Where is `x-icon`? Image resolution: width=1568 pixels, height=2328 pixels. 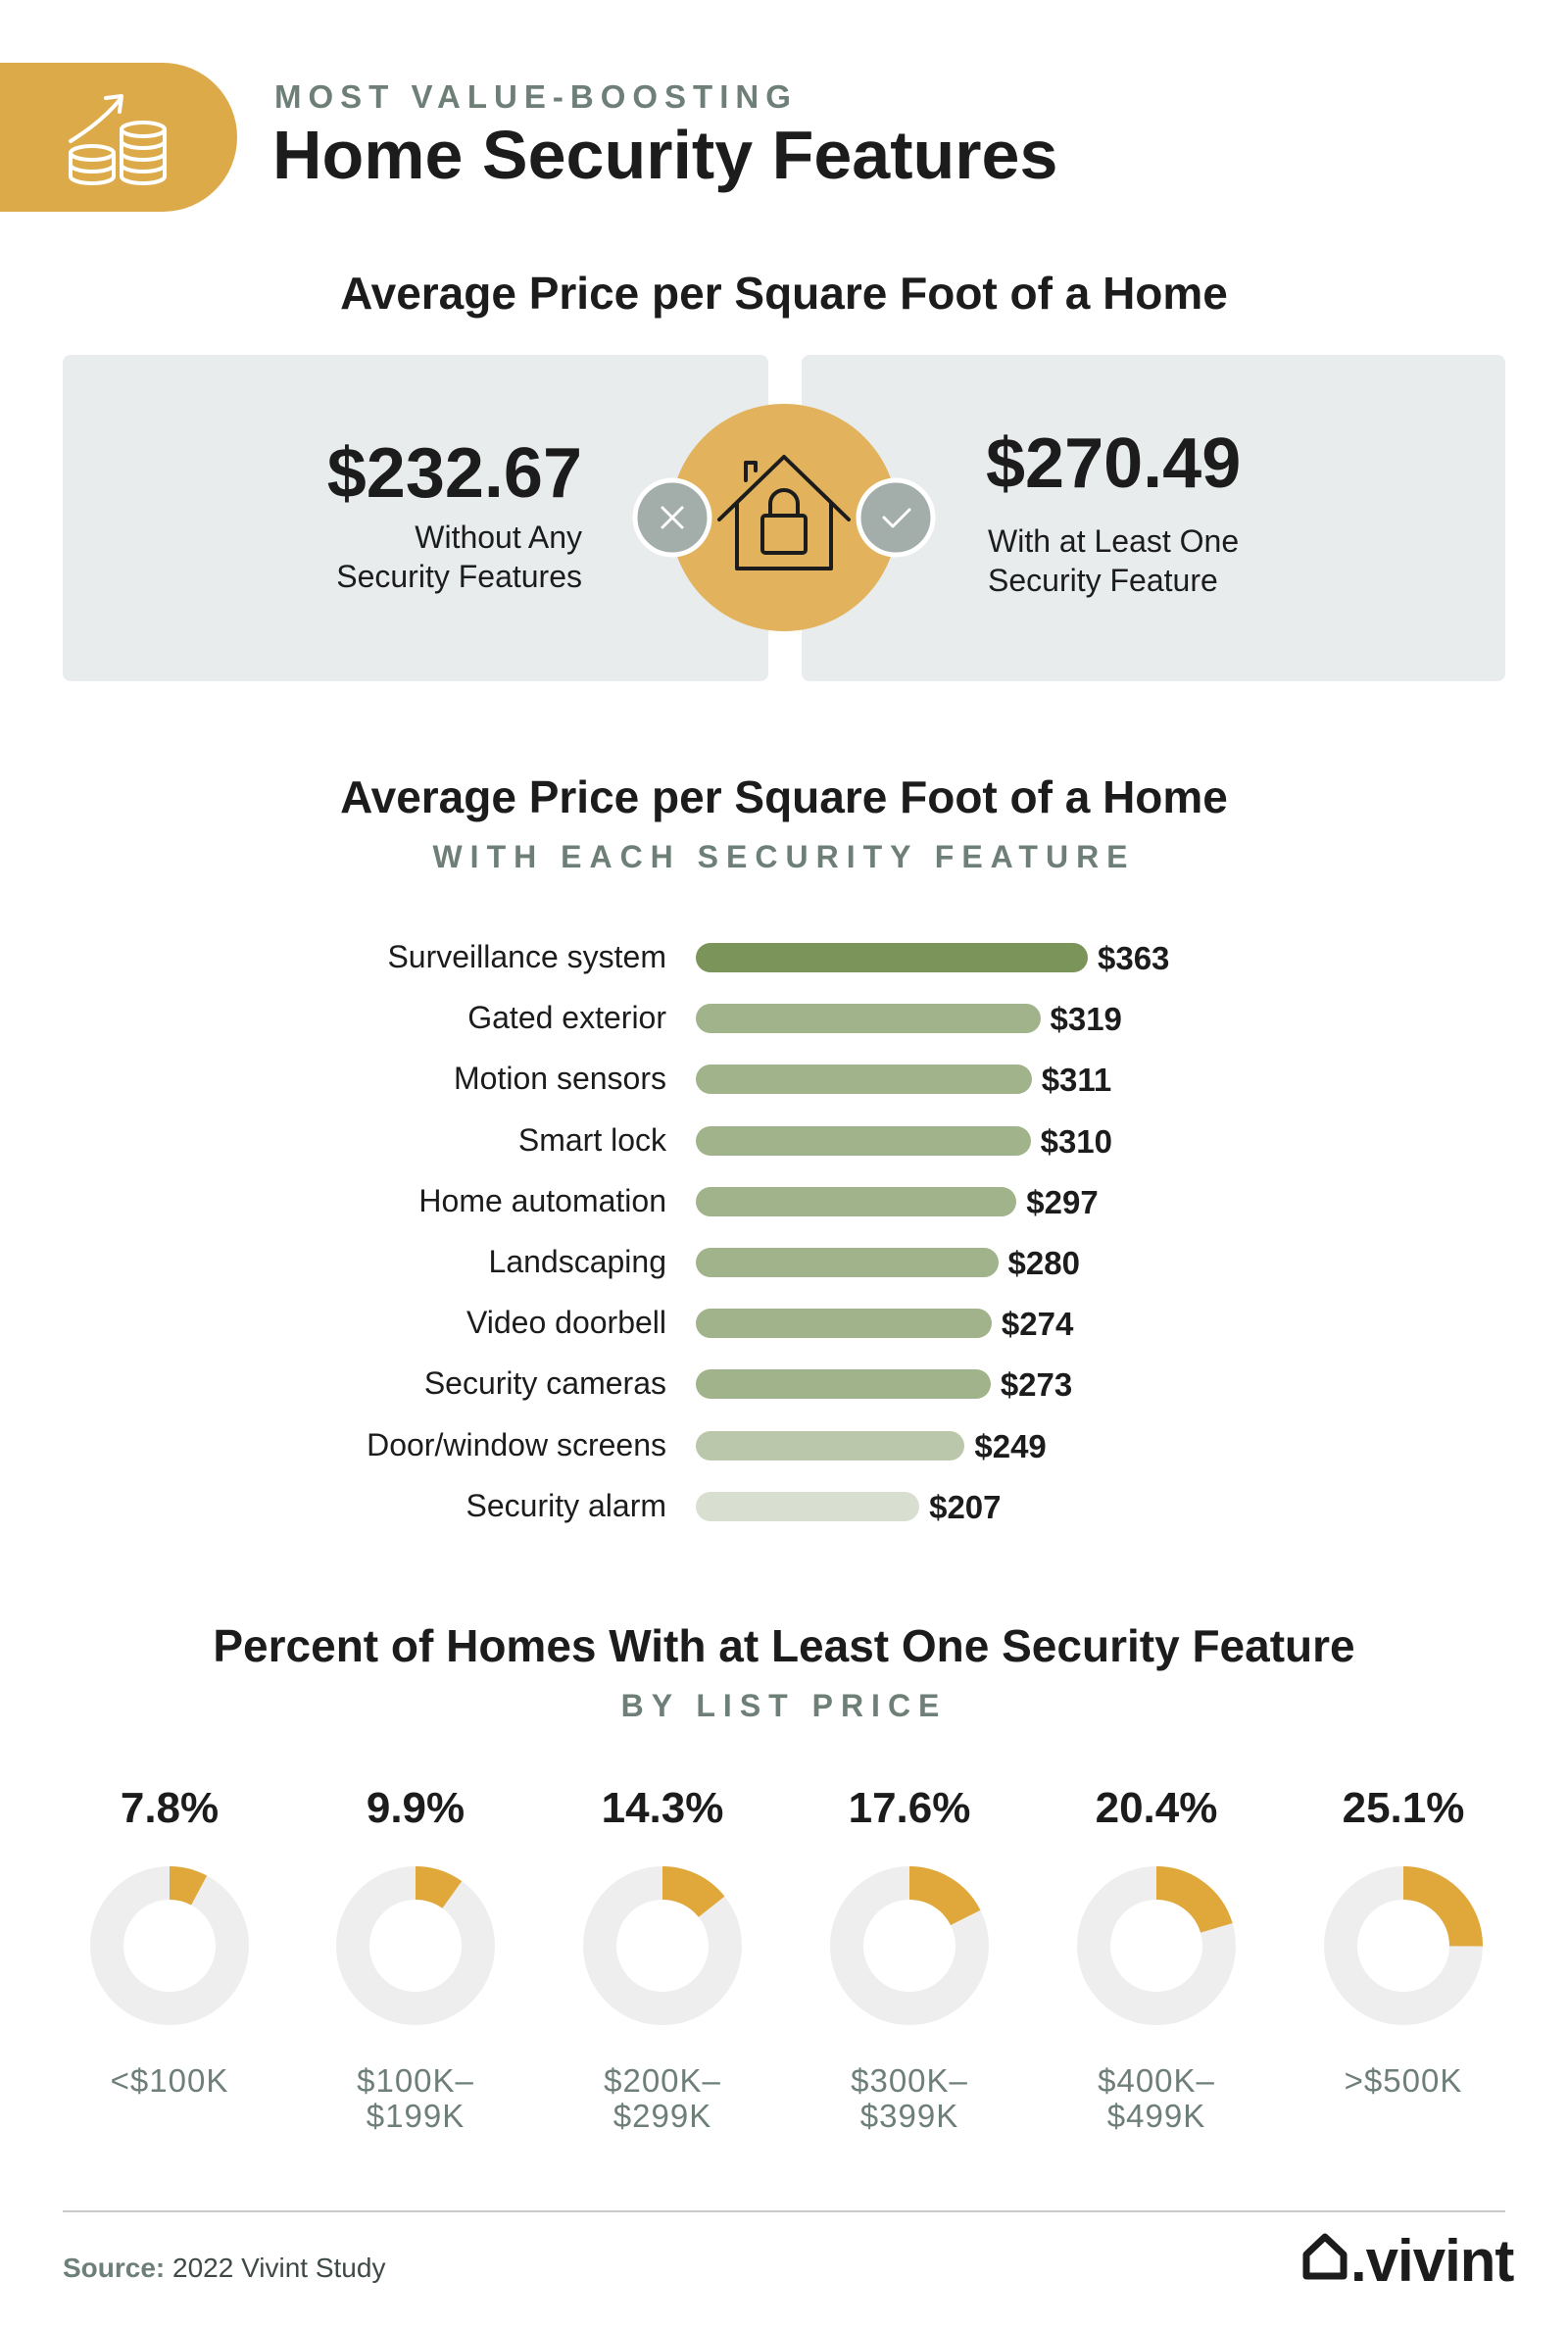
x-icon is located at coordinates (672, 517).